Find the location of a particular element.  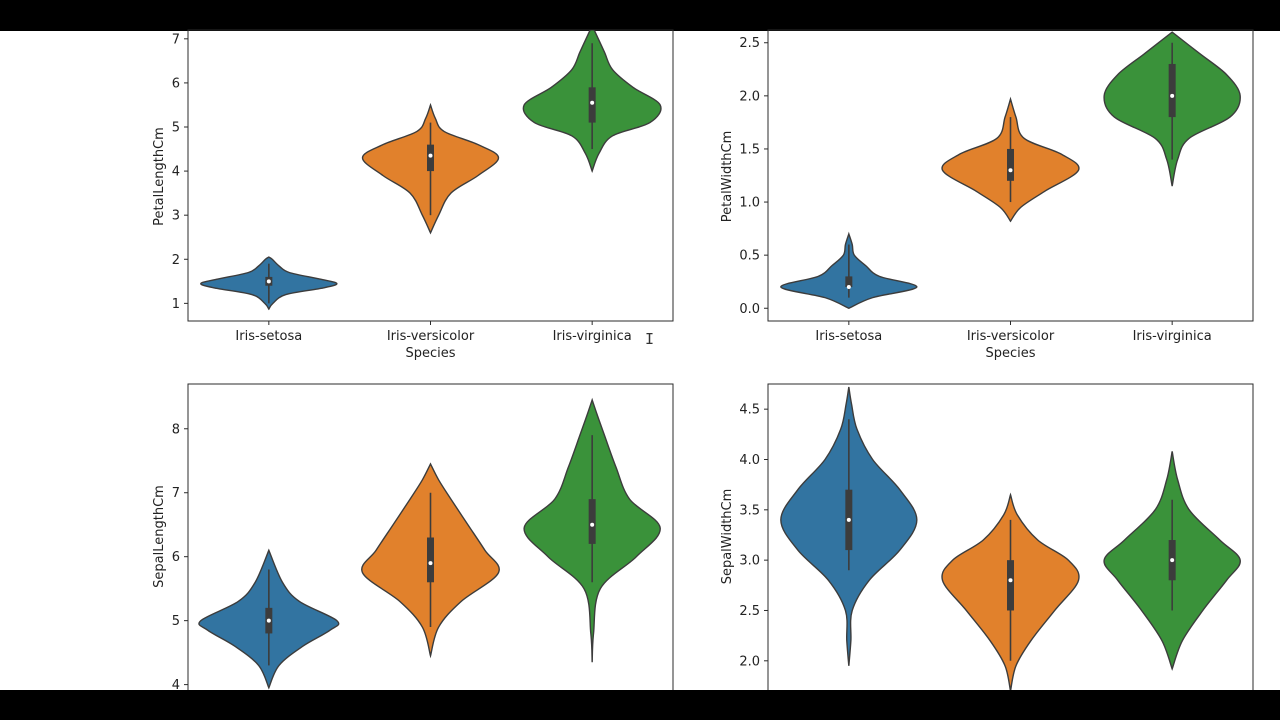

y-tick-label: 2 is located at coordinates (176, 260).